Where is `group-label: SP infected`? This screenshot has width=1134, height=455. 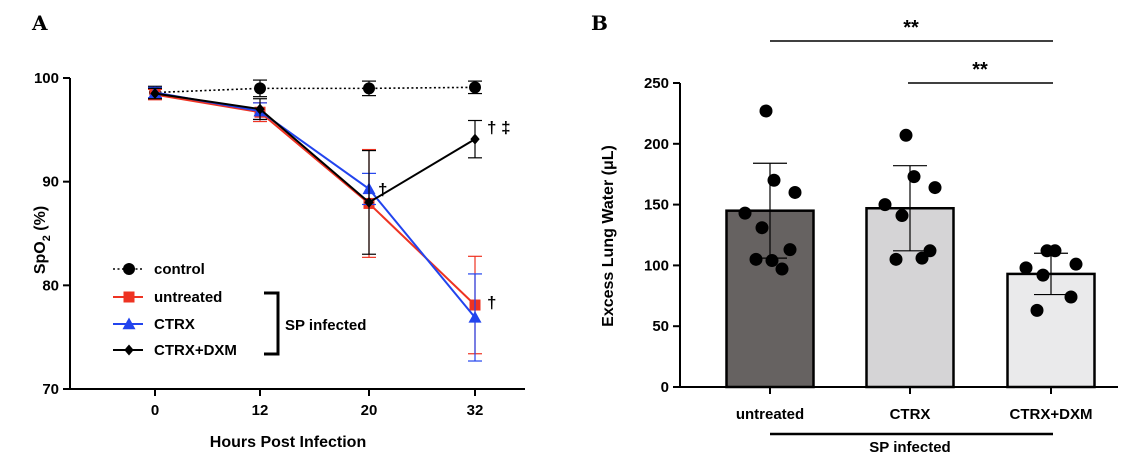 group-label: SP infected is located at coordinates (909, 447).